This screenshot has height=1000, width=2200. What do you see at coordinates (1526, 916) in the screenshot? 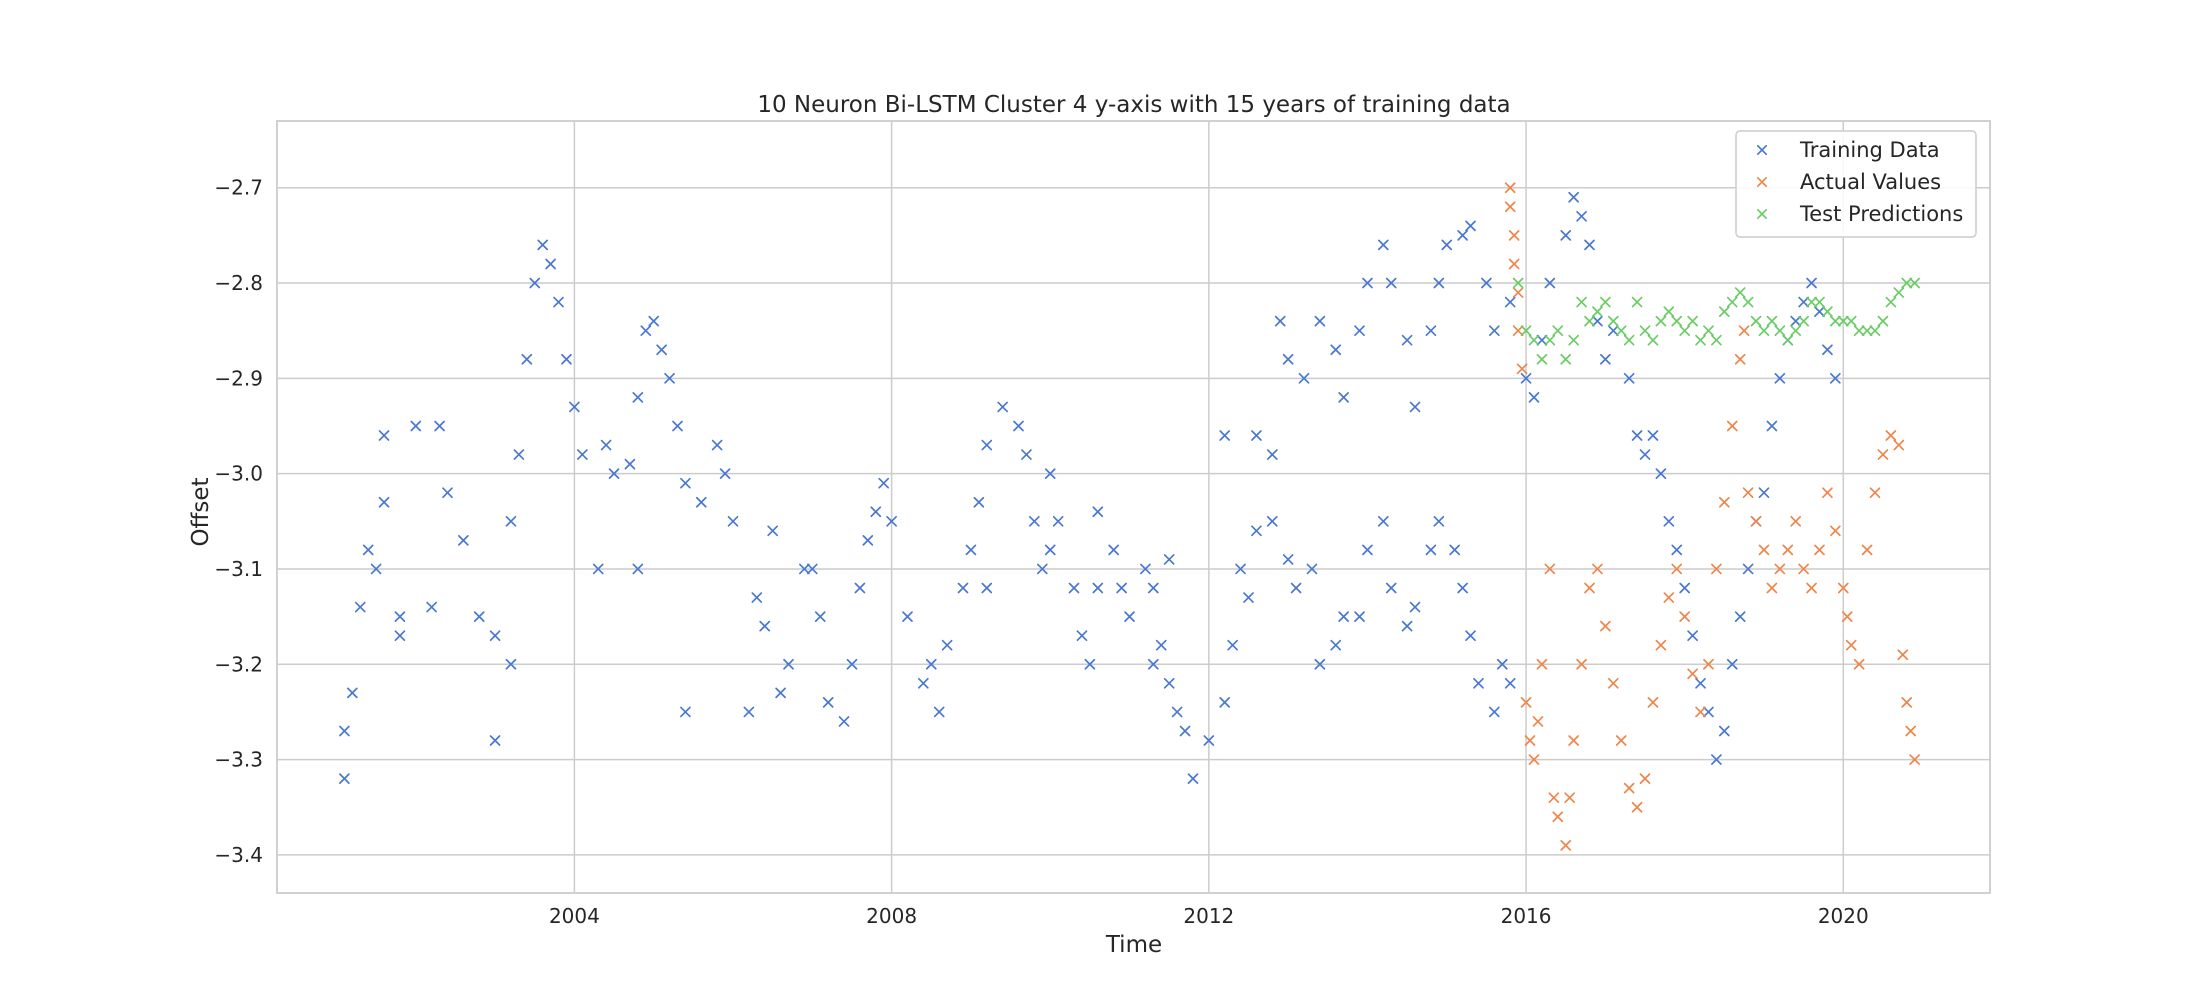
I see `x-tick-label: 2016` at bounding box center [1526, 916].